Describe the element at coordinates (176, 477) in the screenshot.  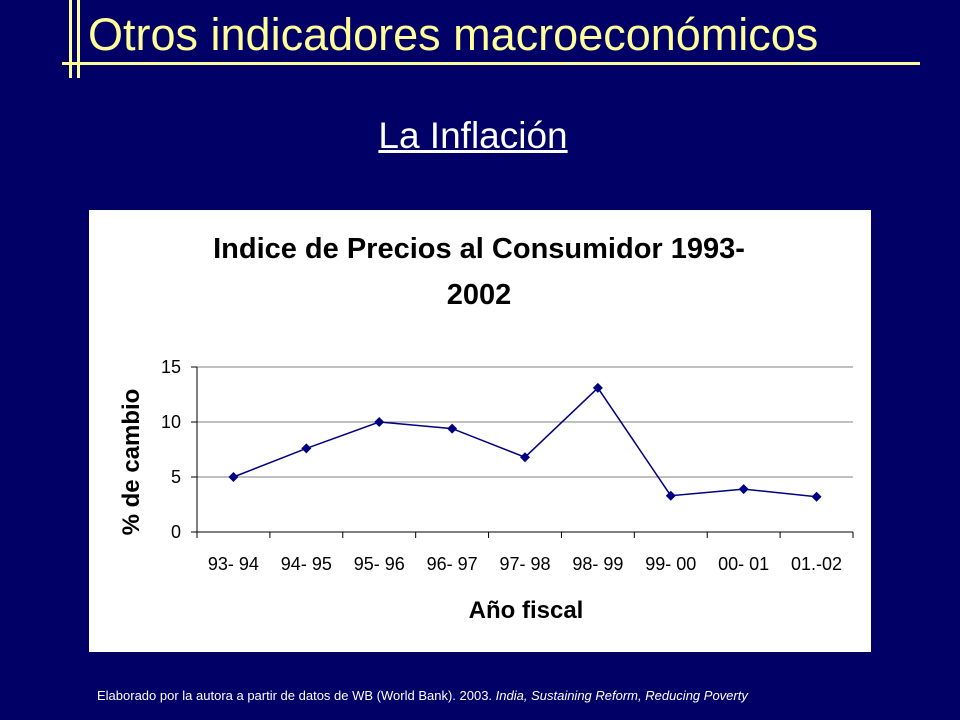
I see `y-tick-label: 5` at that location.